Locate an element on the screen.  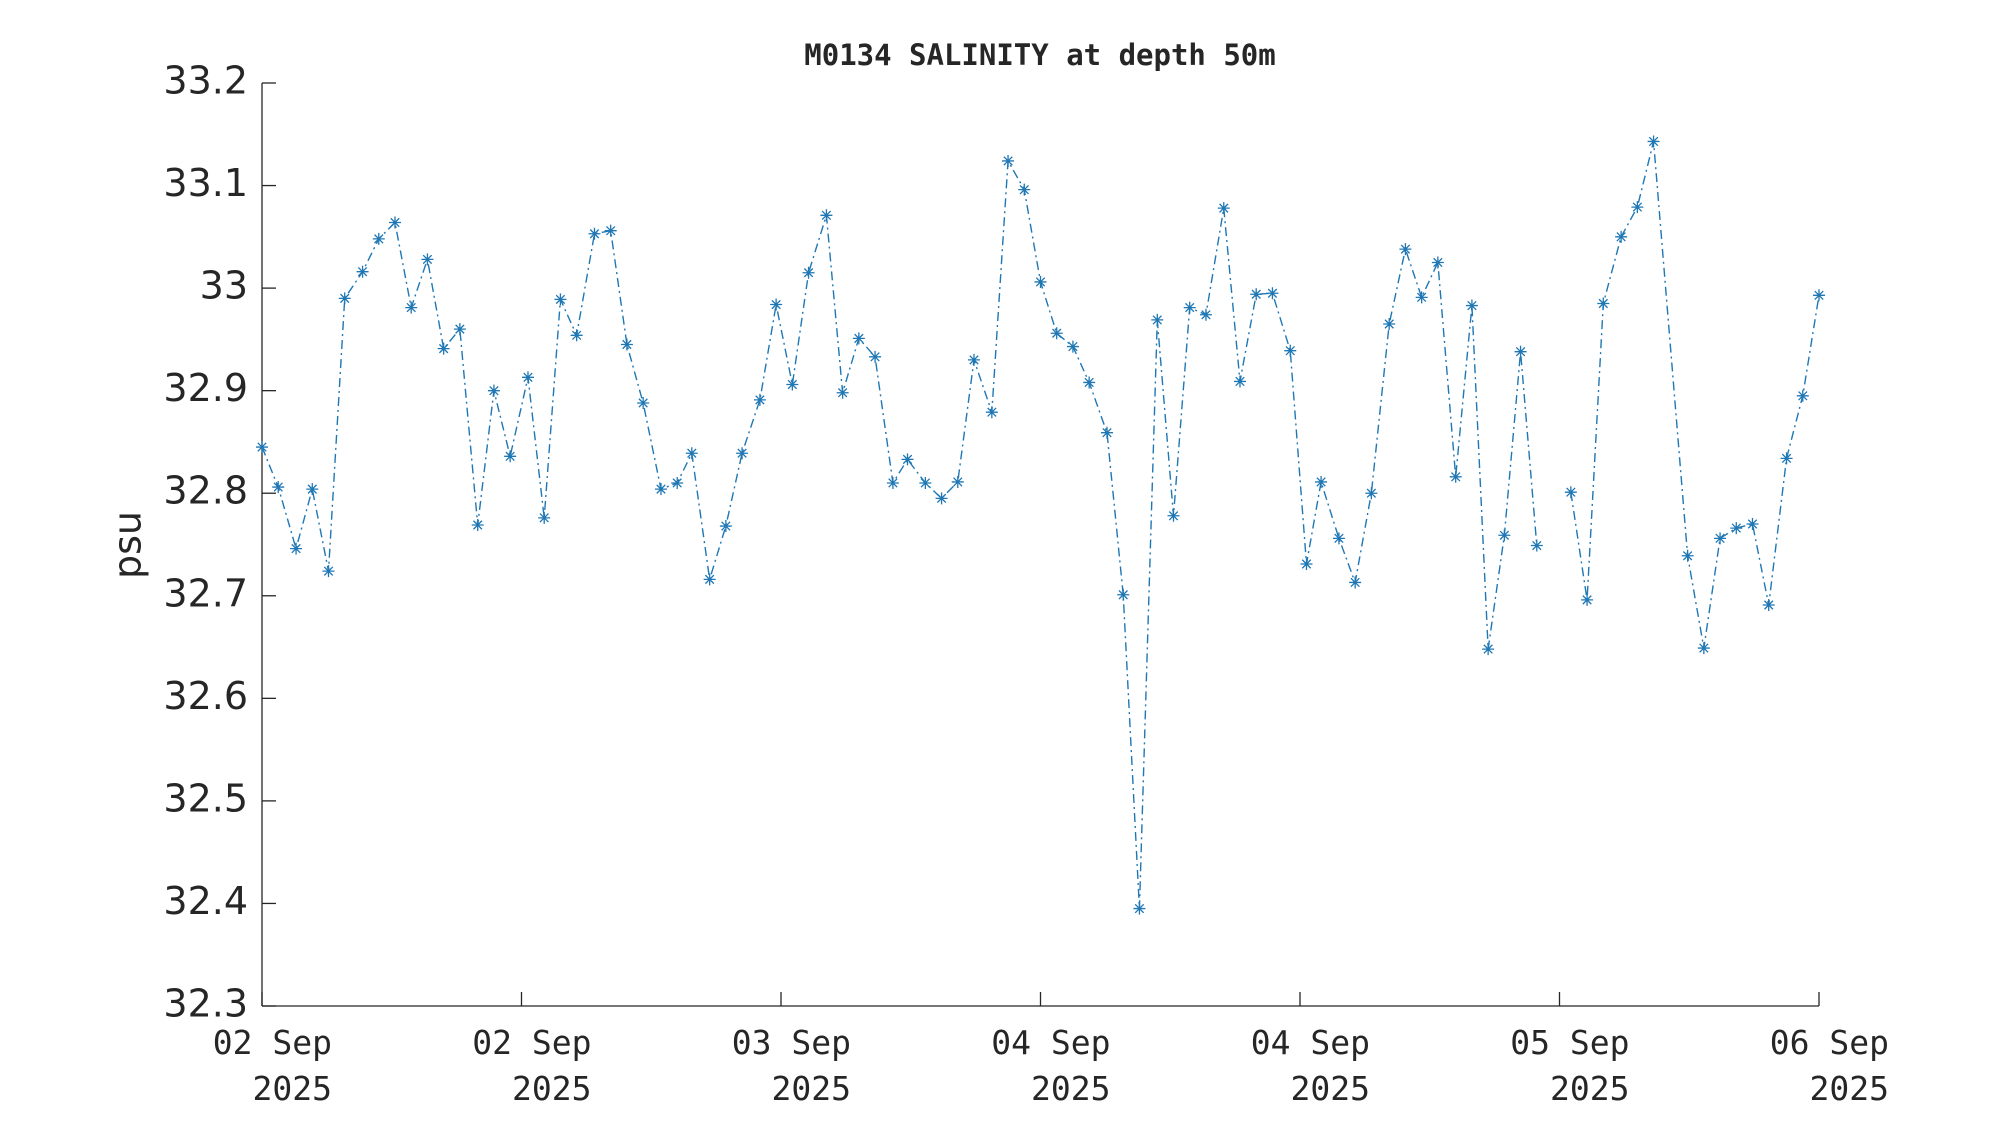
x-tick-label: 04 Sep 2025 is located at coordinates (1310, 1065).